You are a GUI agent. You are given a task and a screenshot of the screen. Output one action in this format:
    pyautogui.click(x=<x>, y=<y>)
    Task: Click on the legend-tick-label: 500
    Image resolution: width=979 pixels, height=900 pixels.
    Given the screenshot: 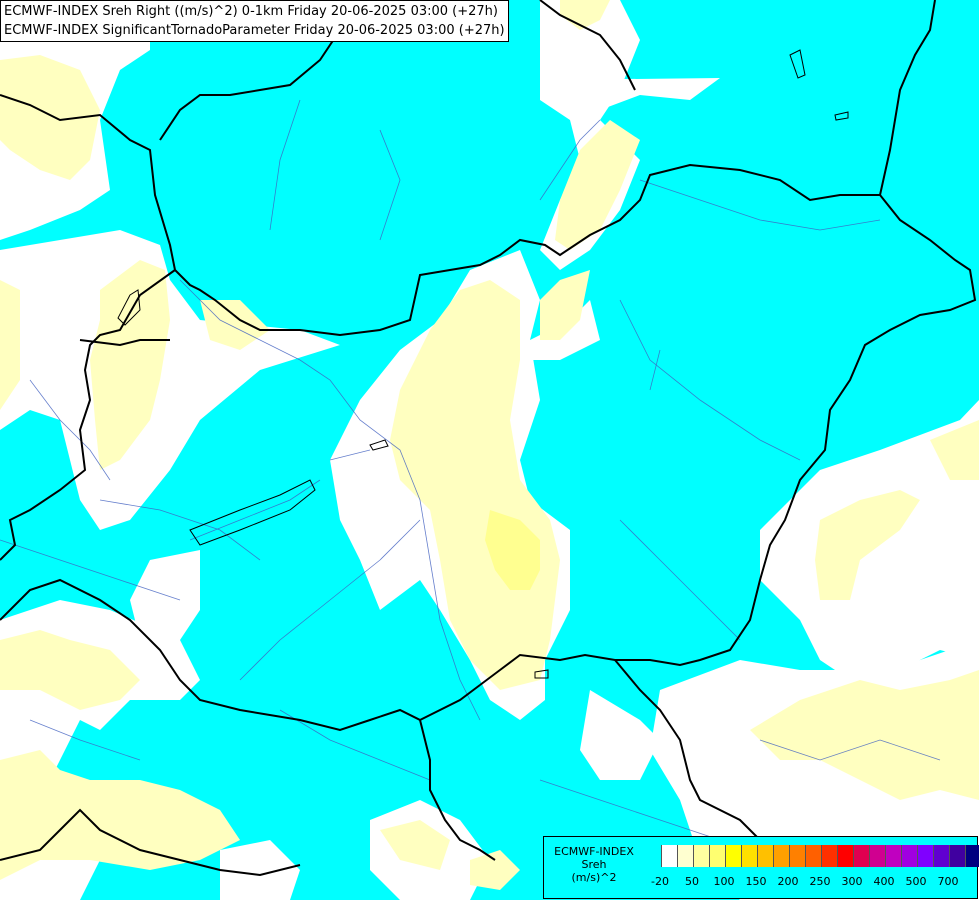 What is the action you would take?
    pyautogui.click(x=916, y=881)
    